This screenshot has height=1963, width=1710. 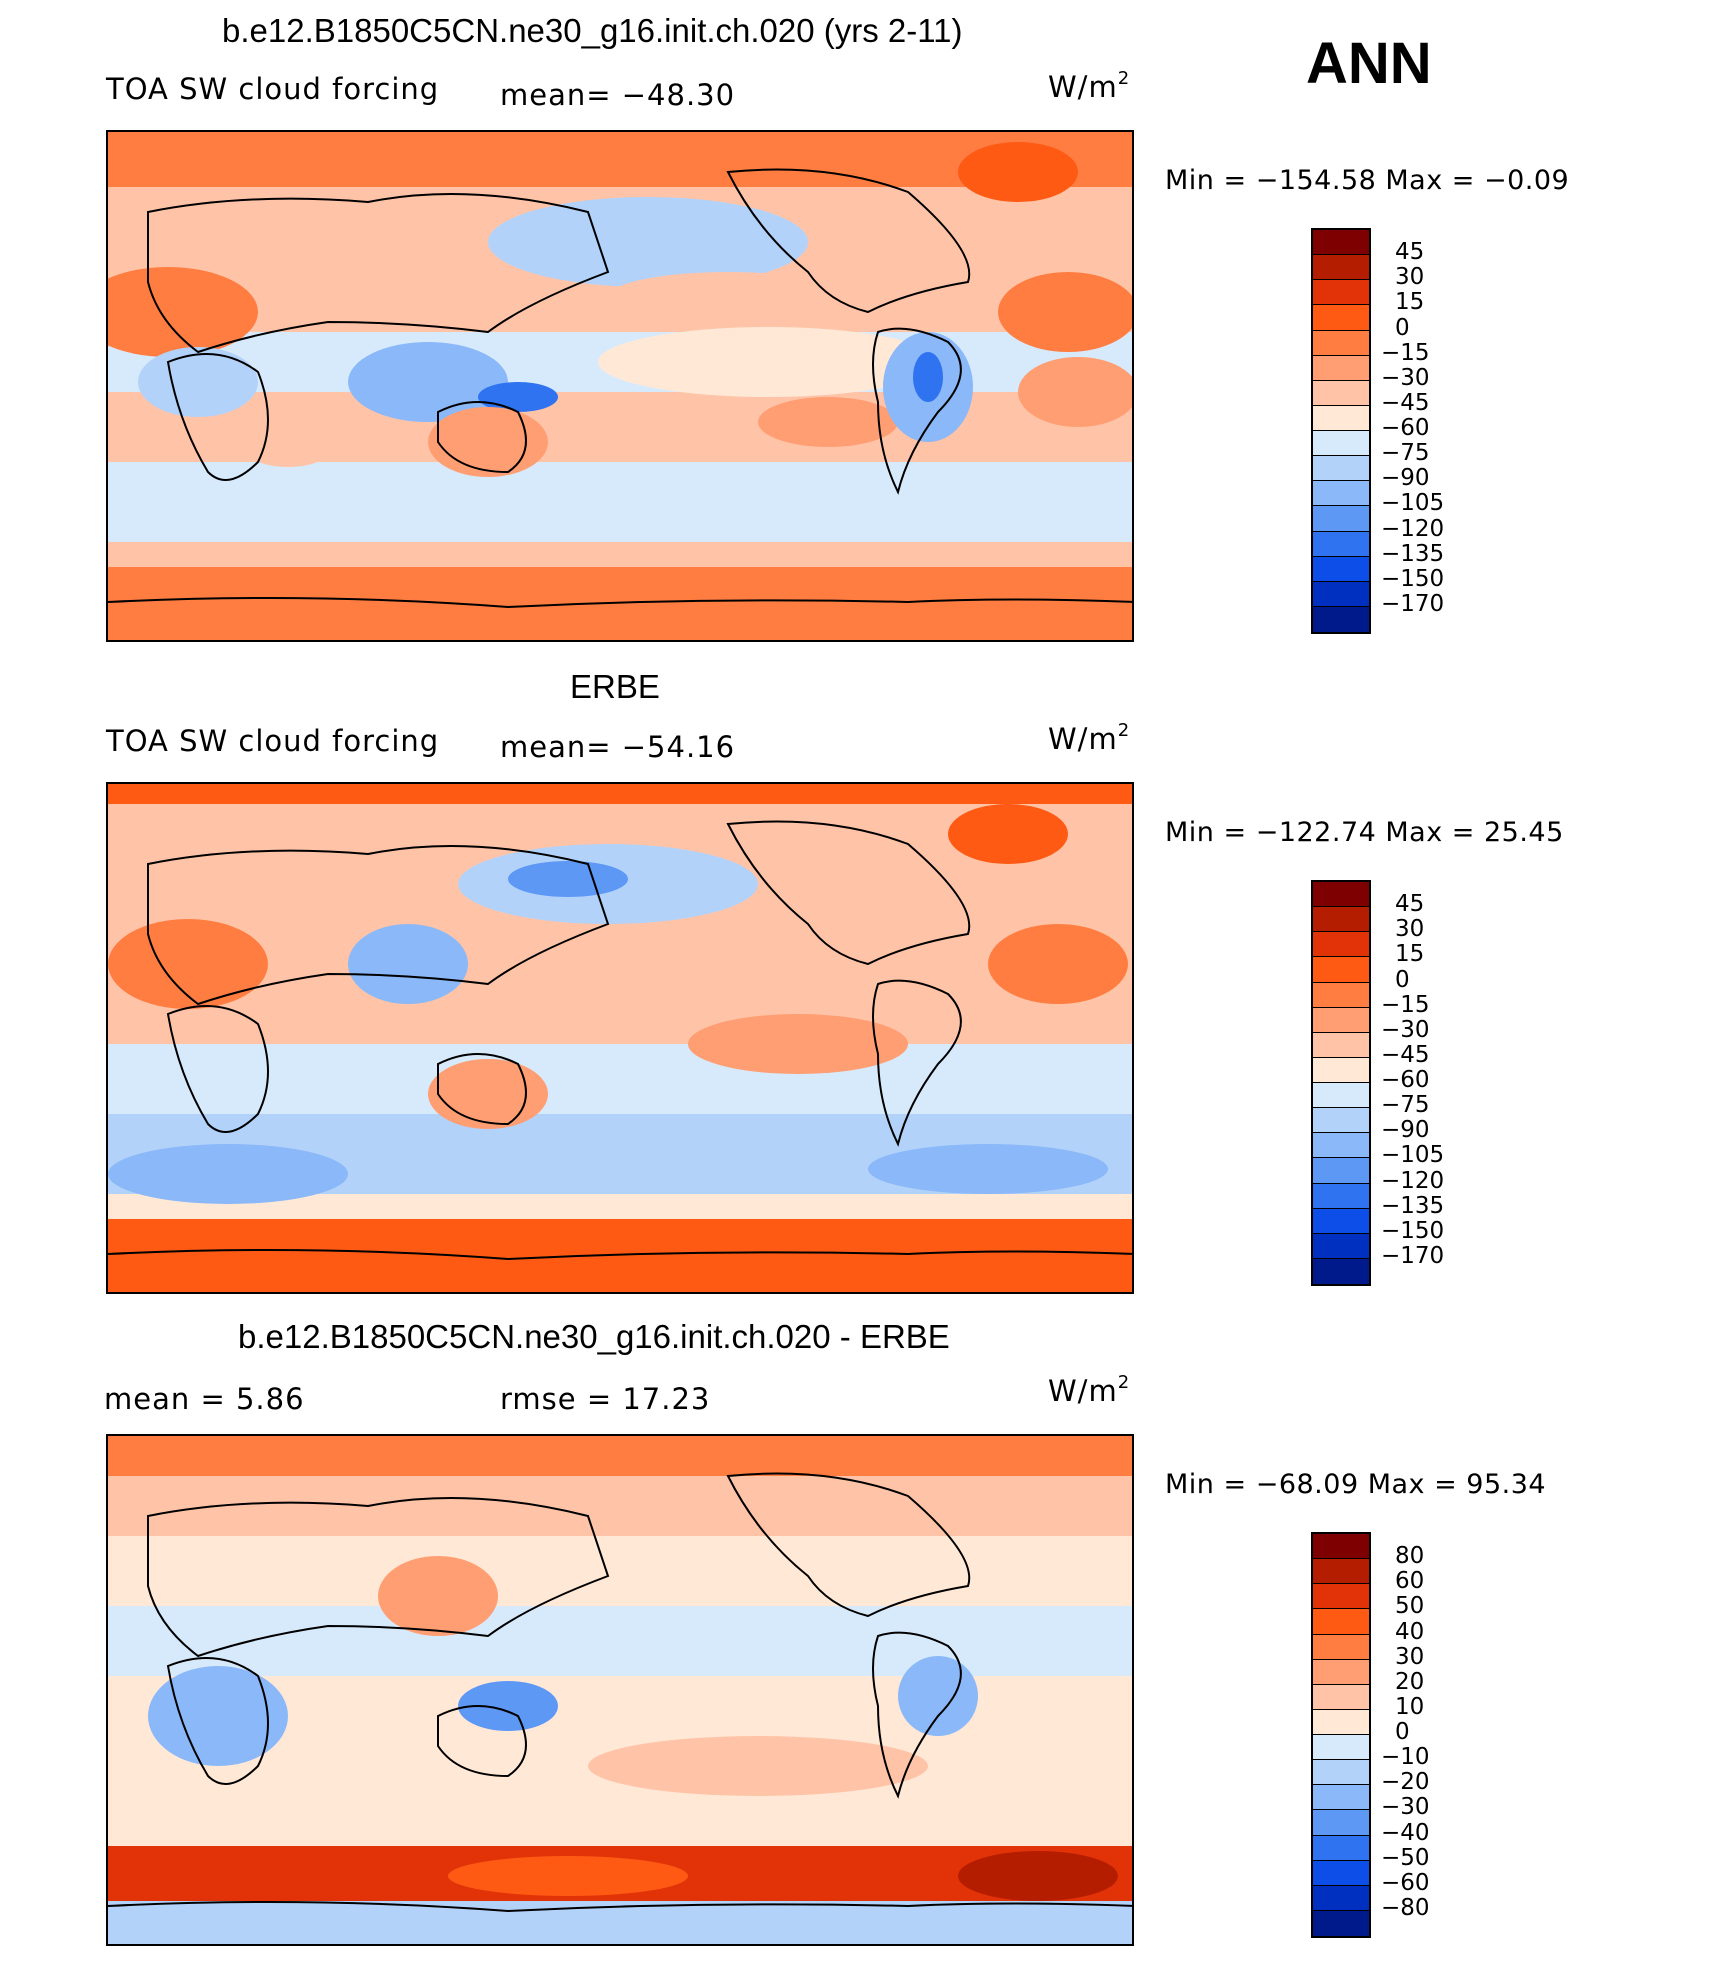 What do you see at coordinates (1410, 1681) in the screenshot?
I see `colorbar-tick-label: 20` at bounding box center [1410, 1681].